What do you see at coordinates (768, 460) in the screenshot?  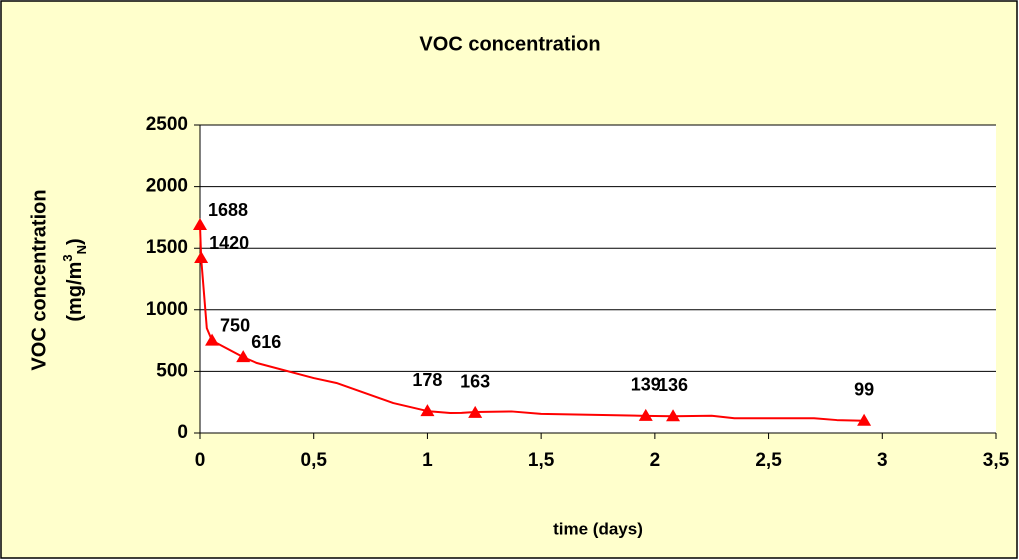 I see `x-tick-label: 2,5` at bounding box center [768, 460].